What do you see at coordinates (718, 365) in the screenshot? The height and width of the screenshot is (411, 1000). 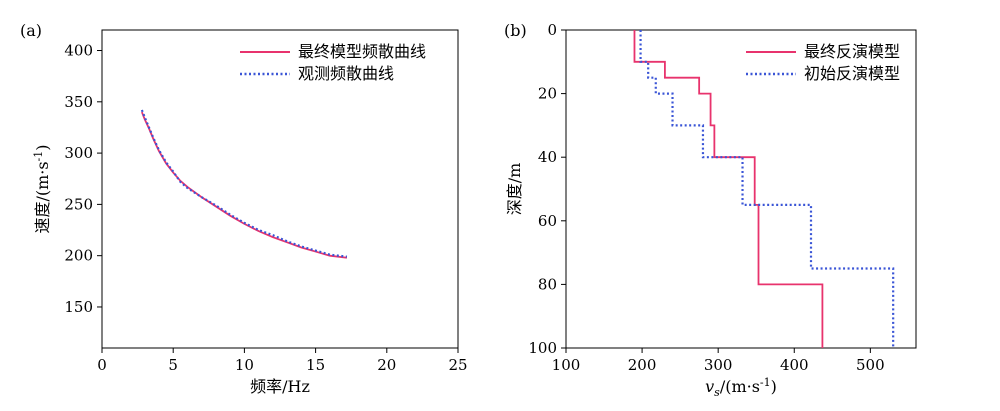 I see `x-tick-label: 300` at bounding box center [718, 365].